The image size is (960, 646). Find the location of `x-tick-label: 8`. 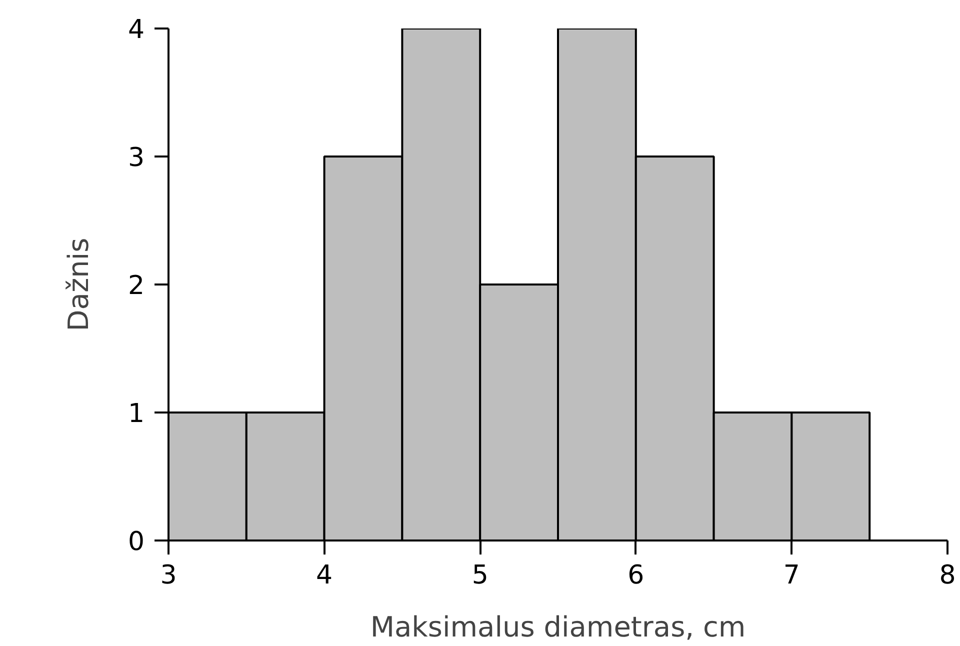

x-tick-label: 8 is located at coordinates (947, 575).